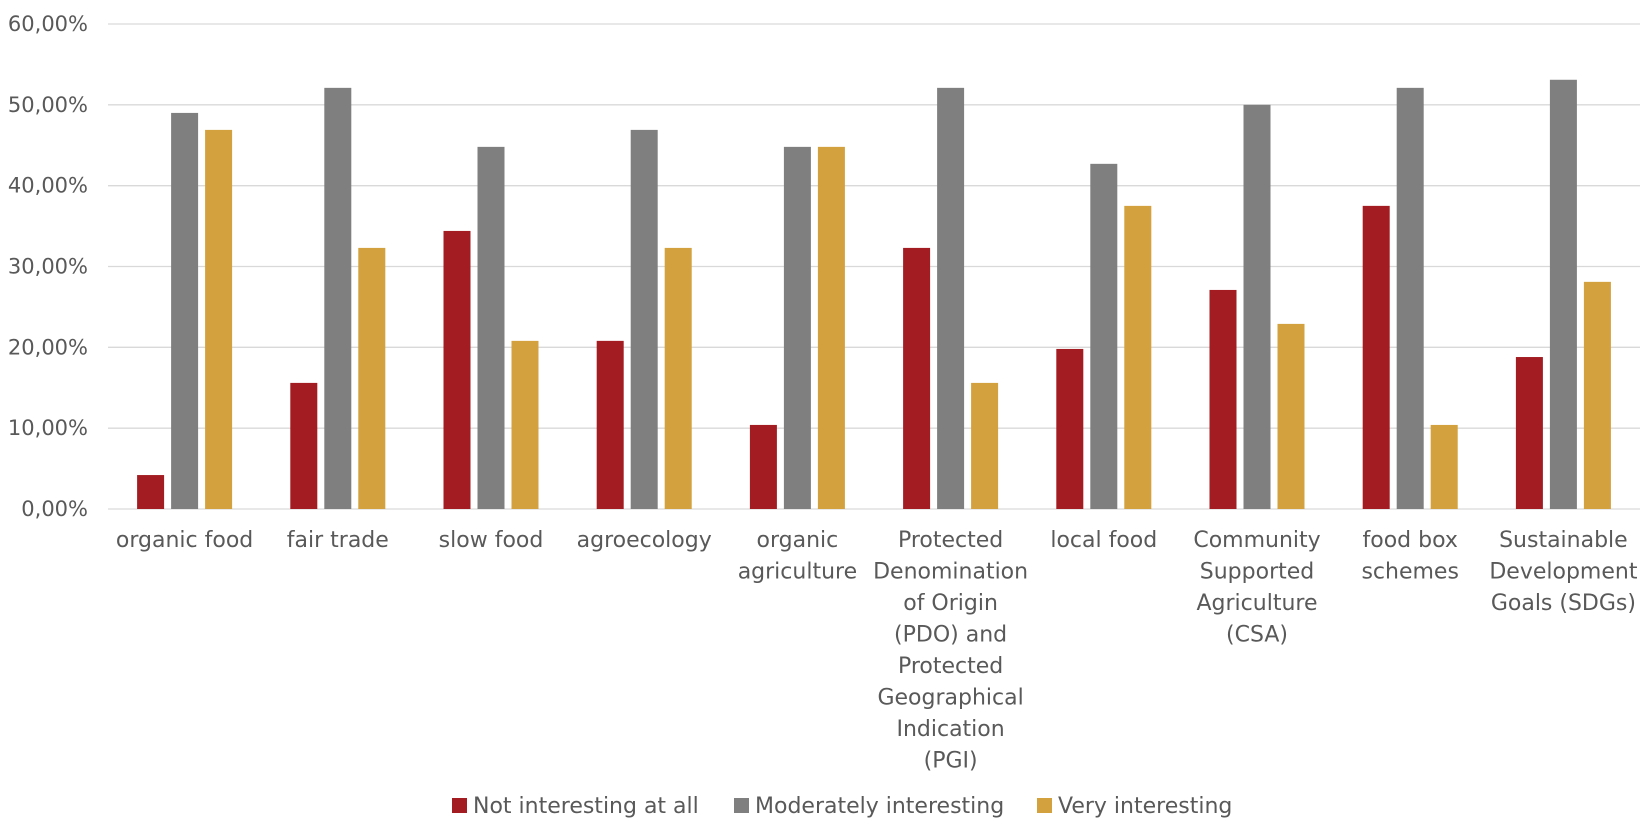 This screenshot has height=827, width=1650. What do you see at coordinates (879, 806) in the screenshot?
I see `legend-label: Moderately interesting` at bounding box center [879, 806].